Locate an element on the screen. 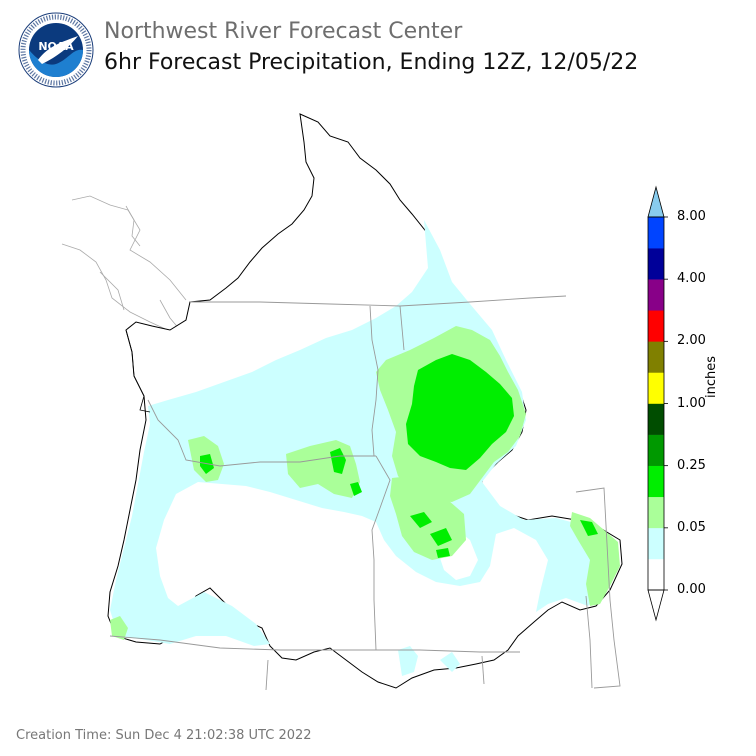 The width and height of the screenshot is (756, 756). legend-tick-label: 0.05 is located at coordinates (691, 527).